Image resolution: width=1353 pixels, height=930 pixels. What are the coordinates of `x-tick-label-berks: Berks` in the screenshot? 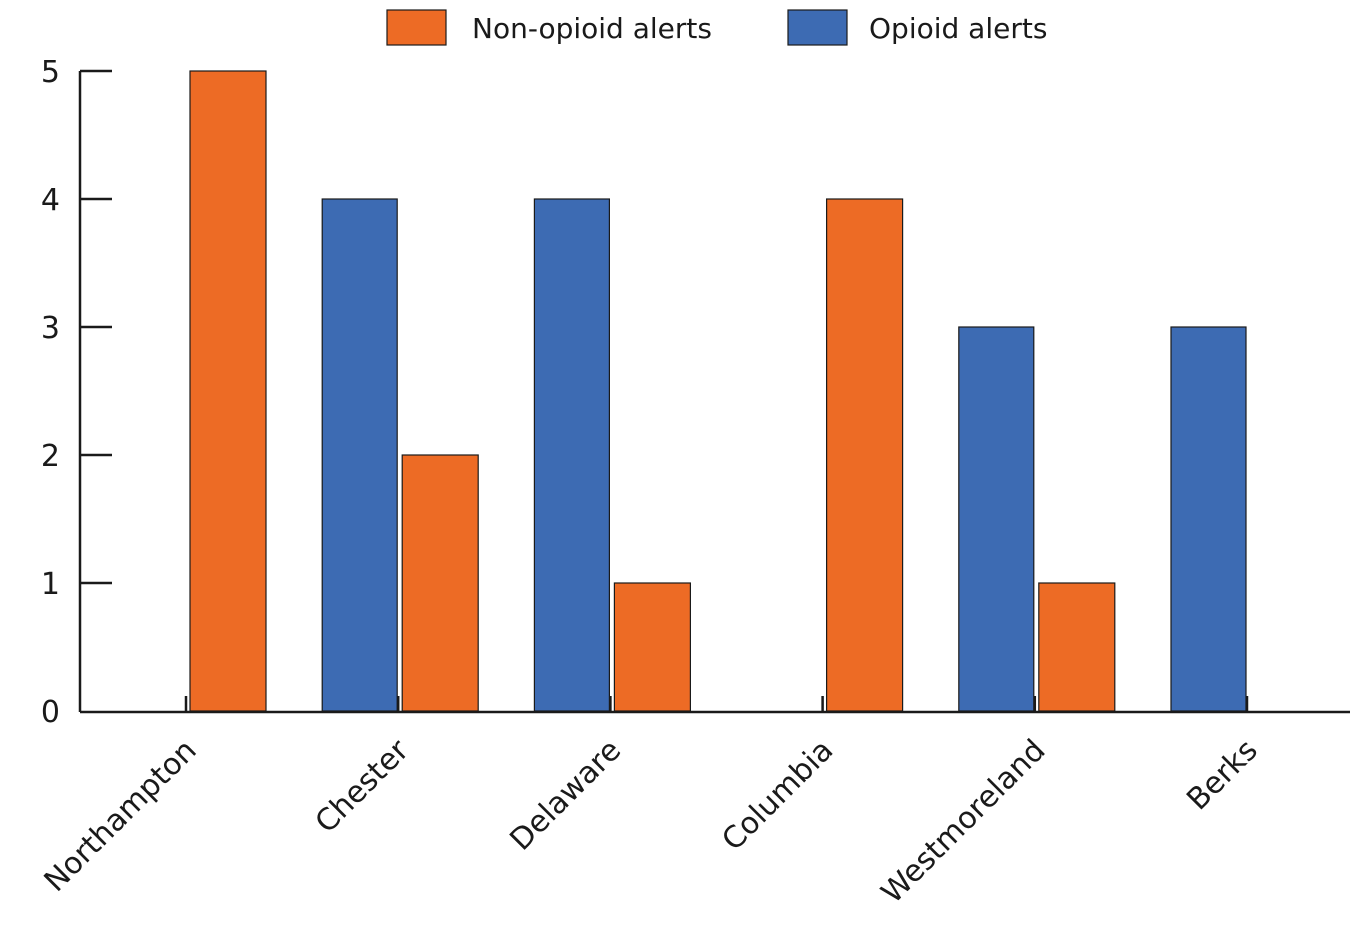 It's located at (1222, 775).